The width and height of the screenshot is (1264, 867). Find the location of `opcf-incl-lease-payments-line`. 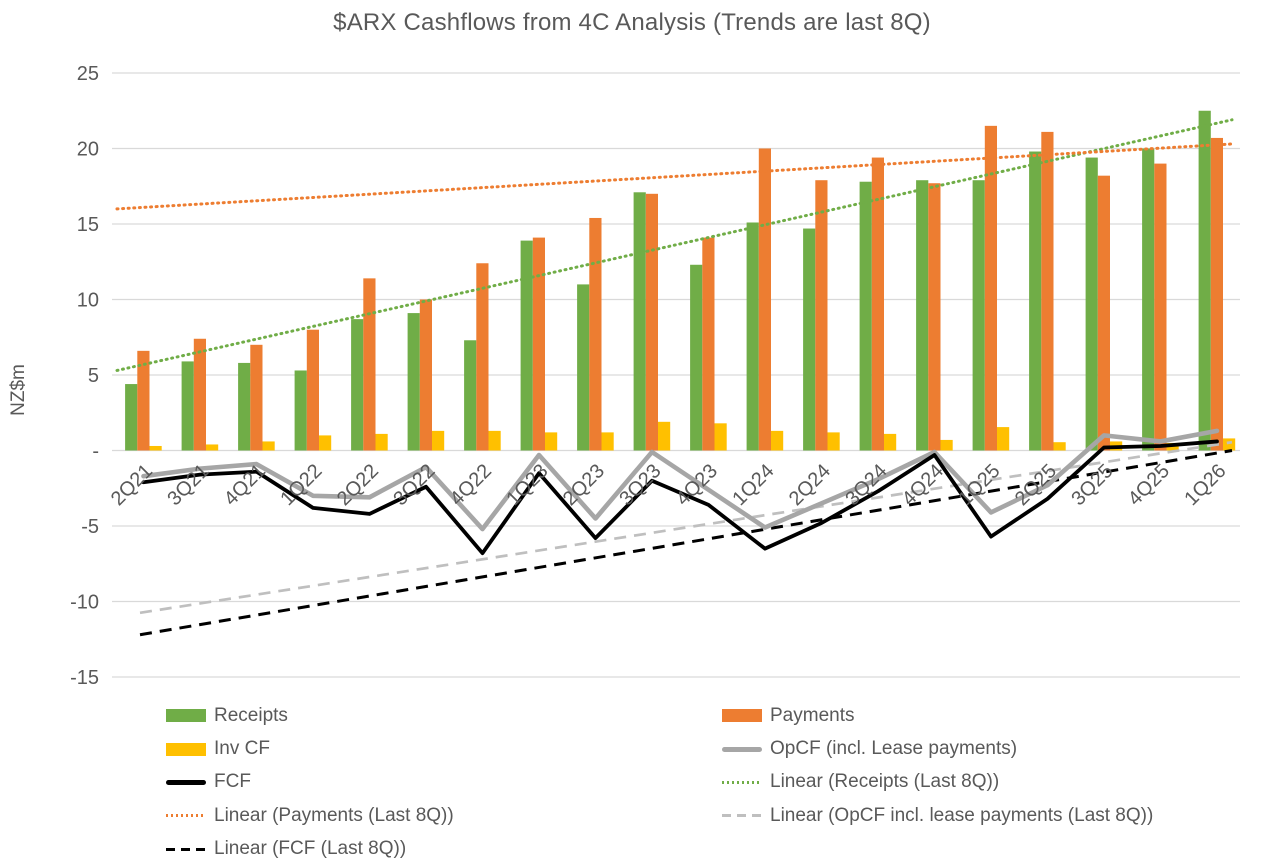

opcf-incl-lease-payments-line is located at coordinates (680, 480).